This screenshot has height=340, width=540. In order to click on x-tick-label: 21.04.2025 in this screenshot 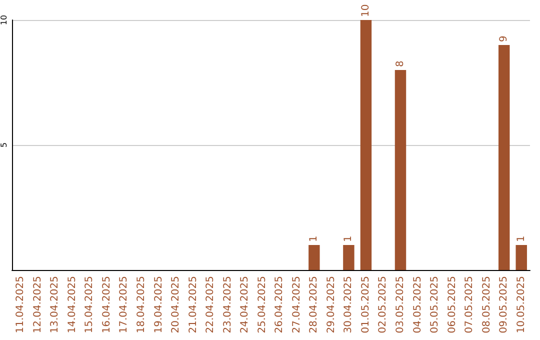, I will do `click(193, 305)`.